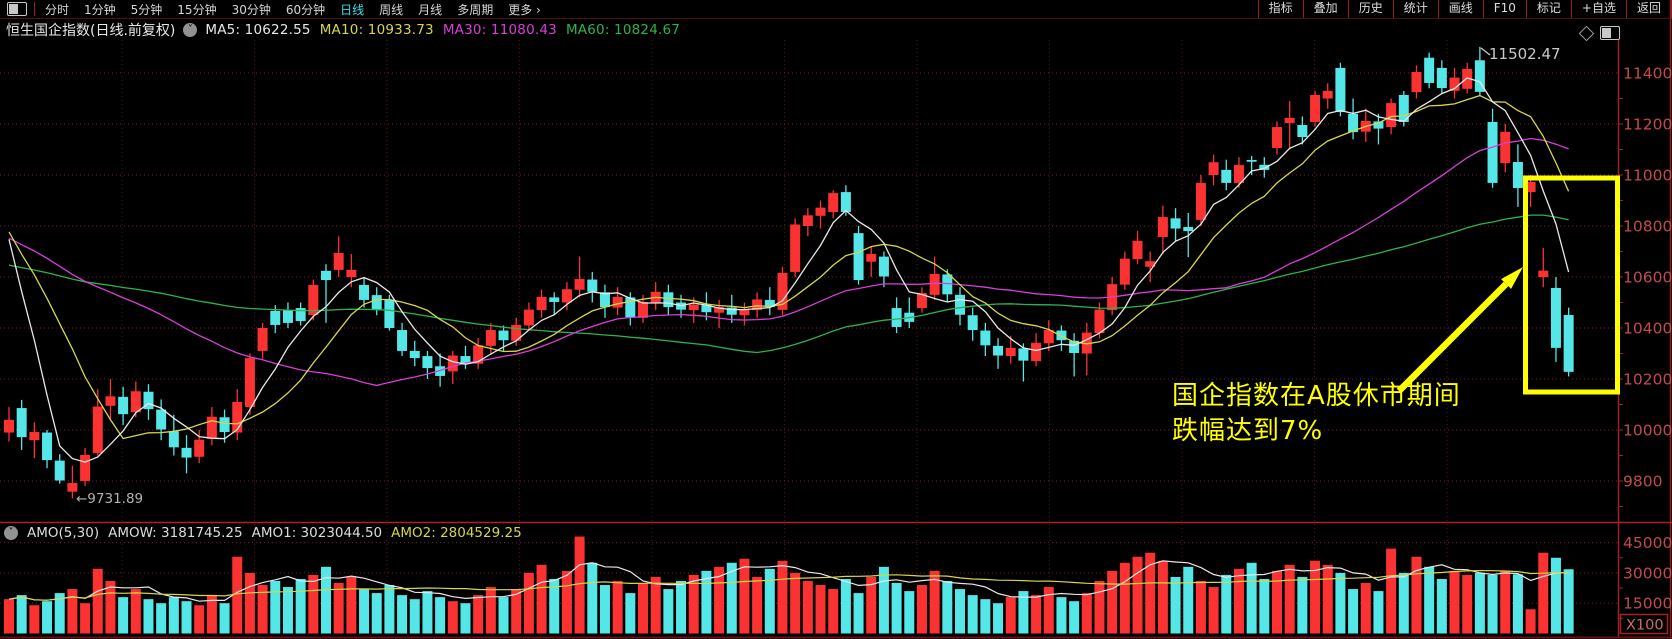 The height and width of the screenshot is (639, 1672). I want to click on price-tick: 10200, so click(1647, 380).